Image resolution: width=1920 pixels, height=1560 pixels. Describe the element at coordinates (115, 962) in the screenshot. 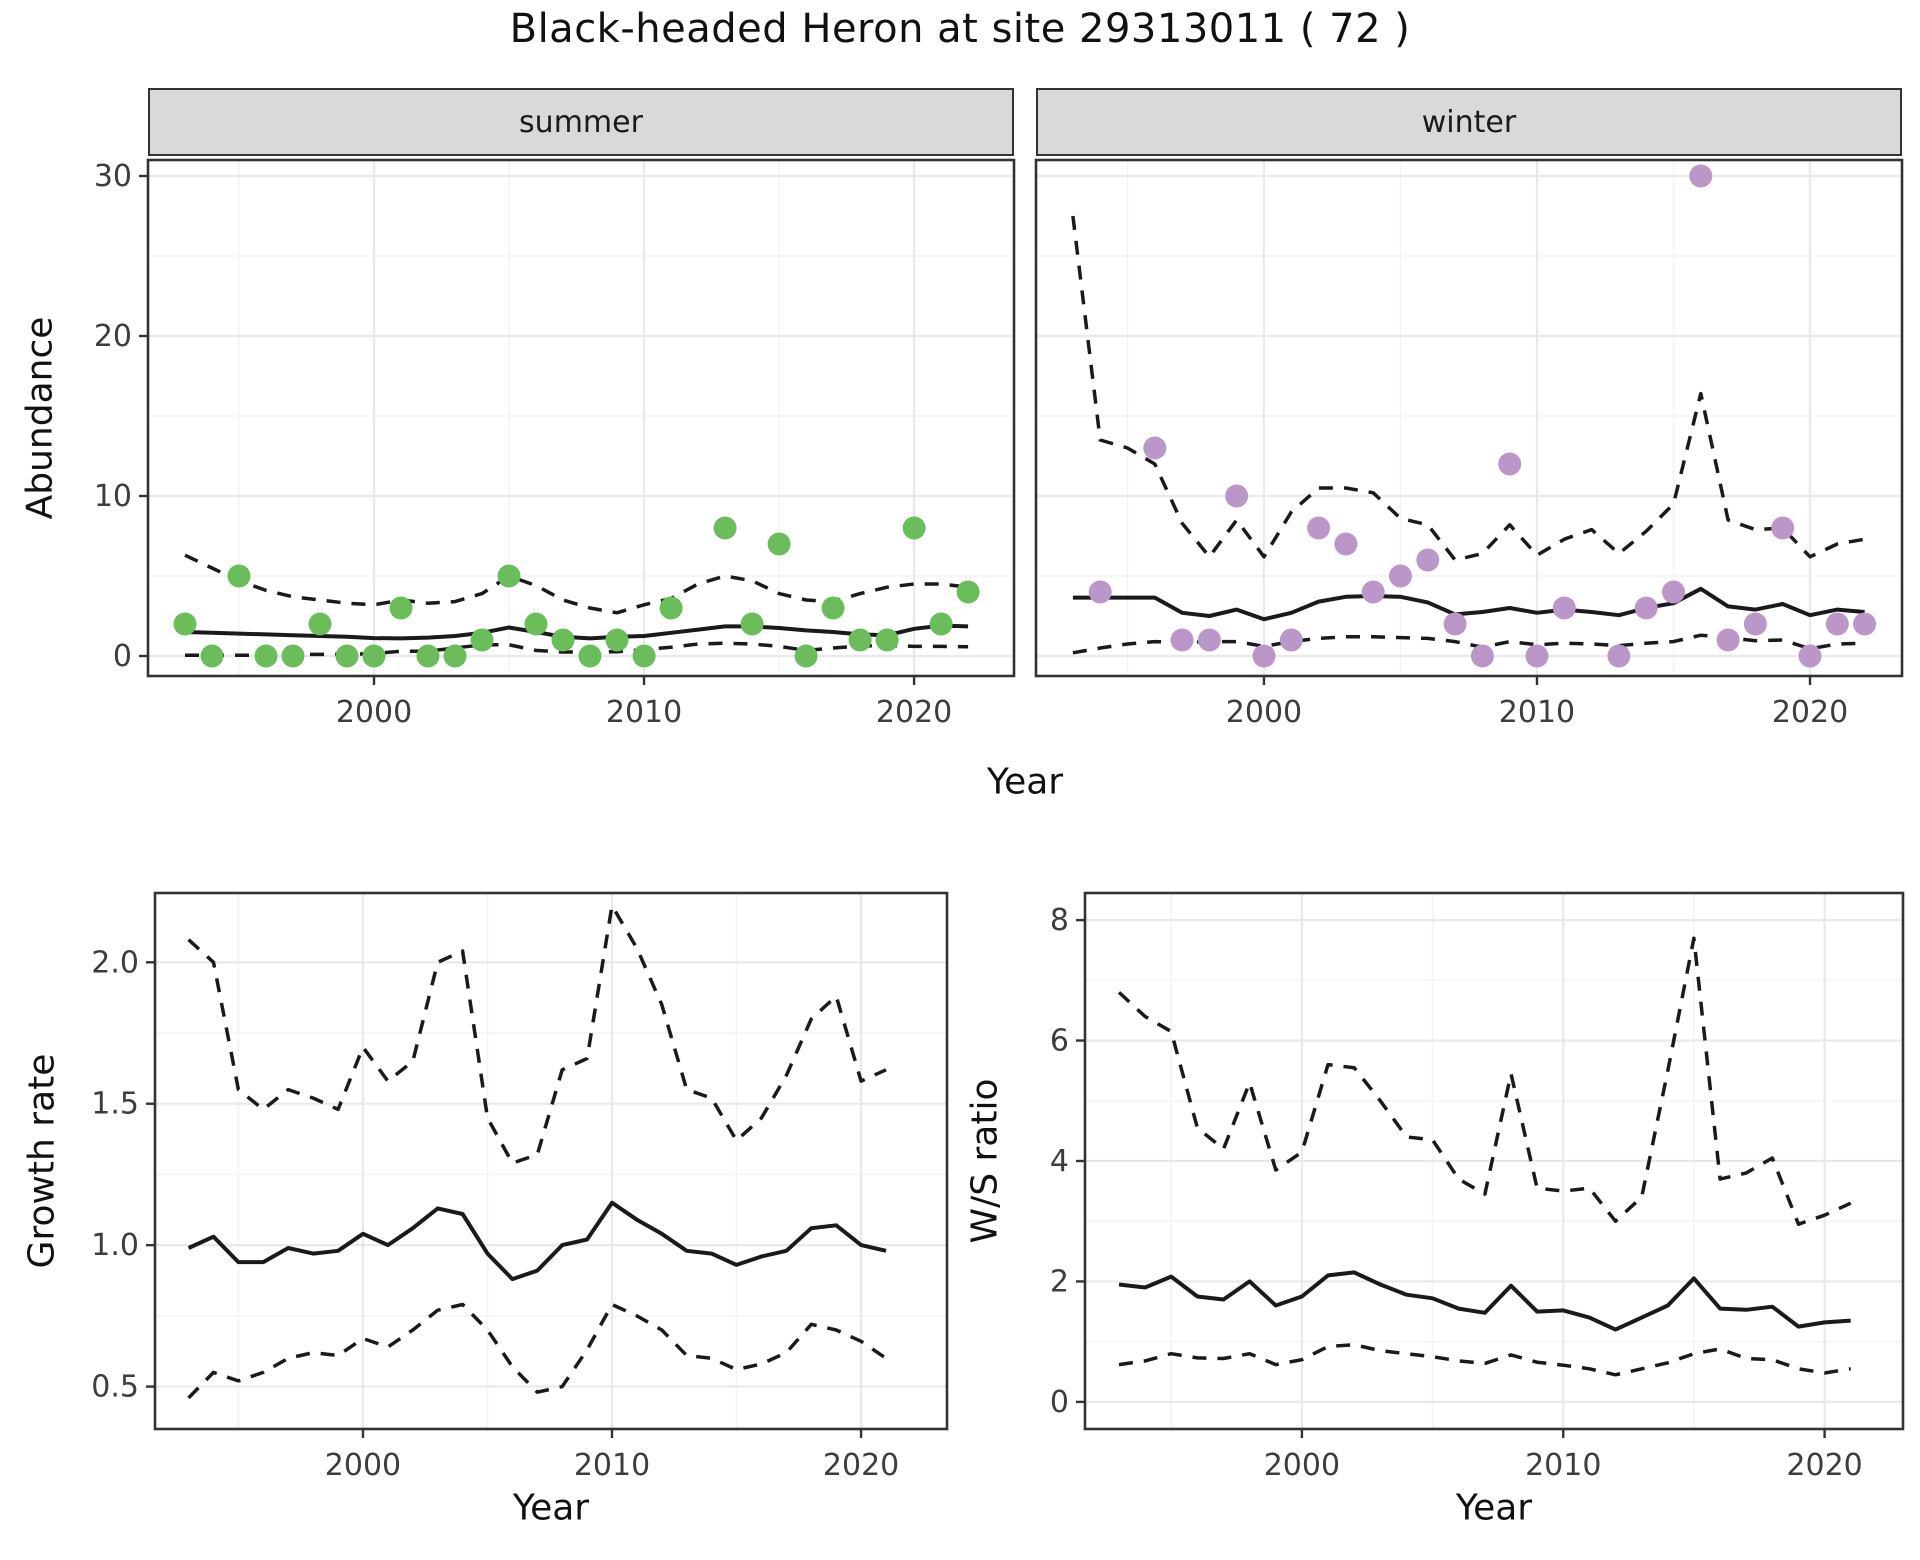

I see `growth-rate-ytick-label: 2.0` at that location.